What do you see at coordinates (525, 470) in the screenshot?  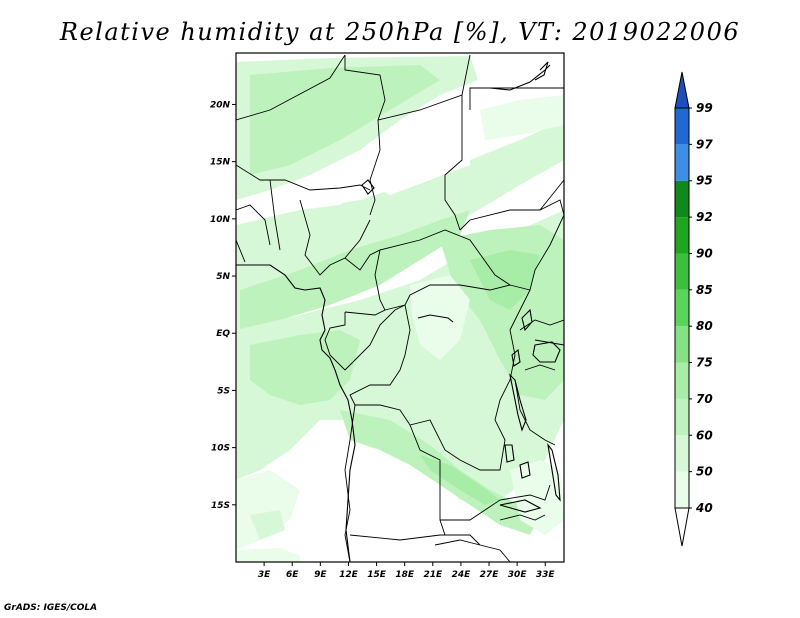 I see `lake-bangweulu` at bounding box center [525, 470].